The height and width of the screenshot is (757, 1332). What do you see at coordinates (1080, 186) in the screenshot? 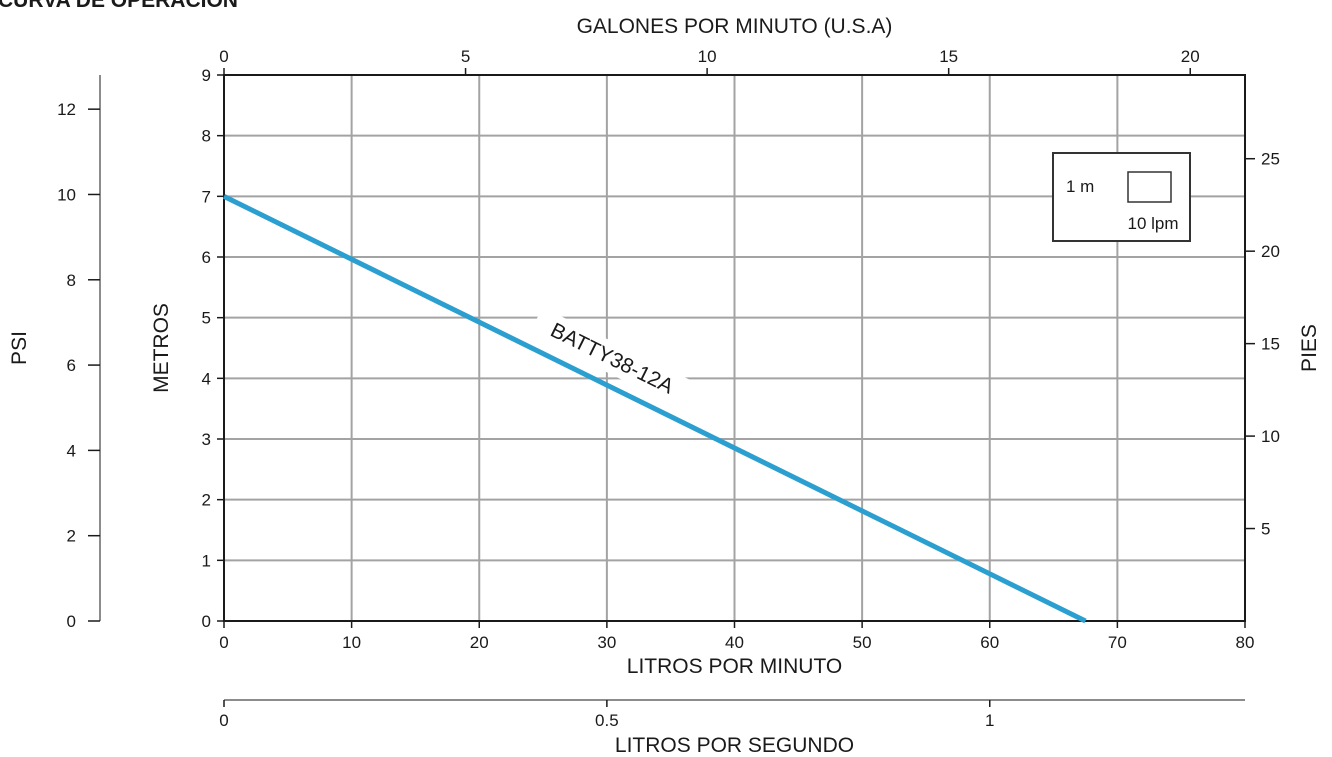
I see `scale-legend-height-label: 1 m` at bounding box center [1080, 186].